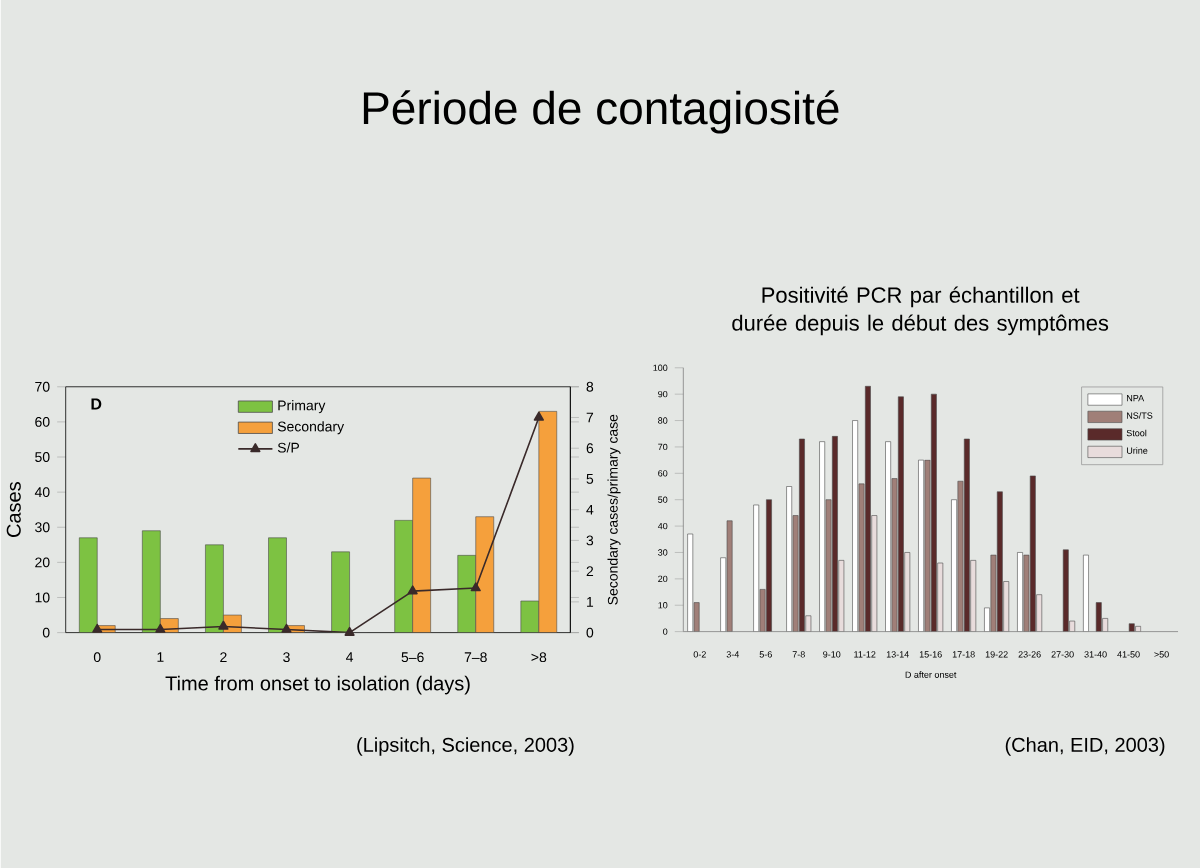  What do you see at coordinates (930, 654) in the screenshot?
I see `x-tick-label: 15-16` at bounding box center [930, 654].